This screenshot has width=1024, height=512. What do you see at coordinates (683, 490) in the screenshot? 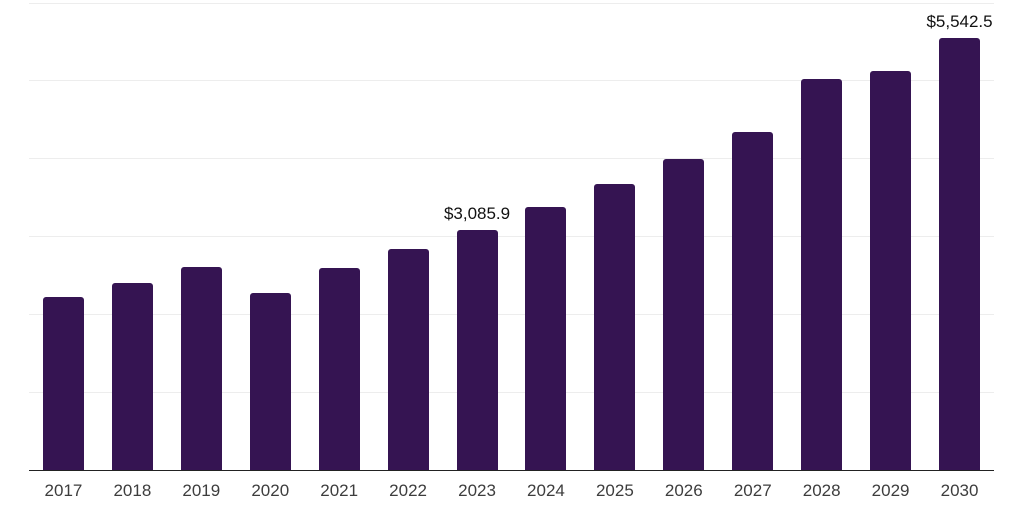
I see `x-tick-label-2026: 2026` at bounding box center [683, 490].